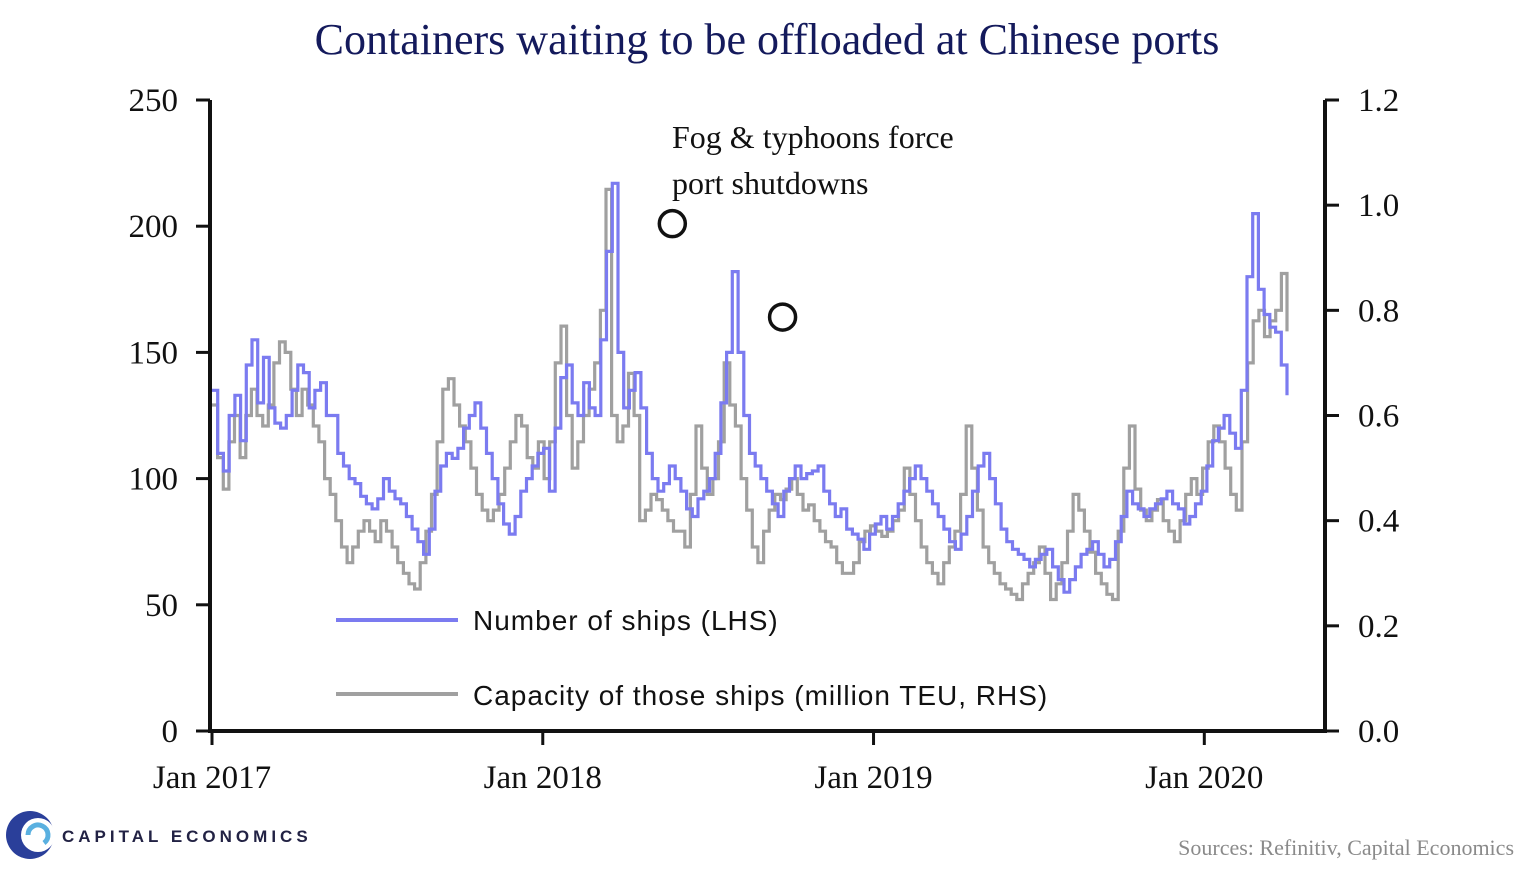 Image resolution: width=1535 pixels, height=874 pixels. What do you see at coordinates (1378, 101) in the screenshot?
I see `right-tick-label: 1.2` at bounding box center [1378, 101].